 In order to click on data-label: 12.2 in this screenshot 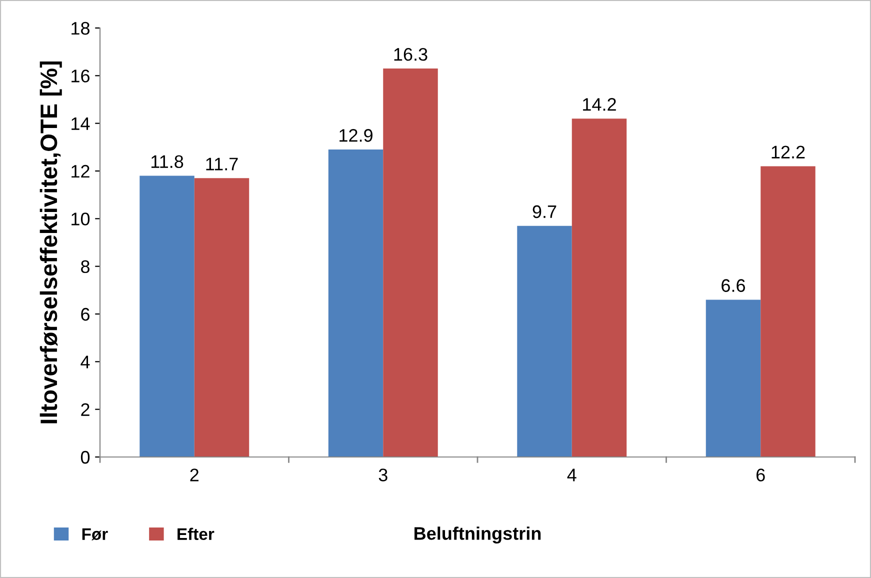, I will do `click(788, 152)`.